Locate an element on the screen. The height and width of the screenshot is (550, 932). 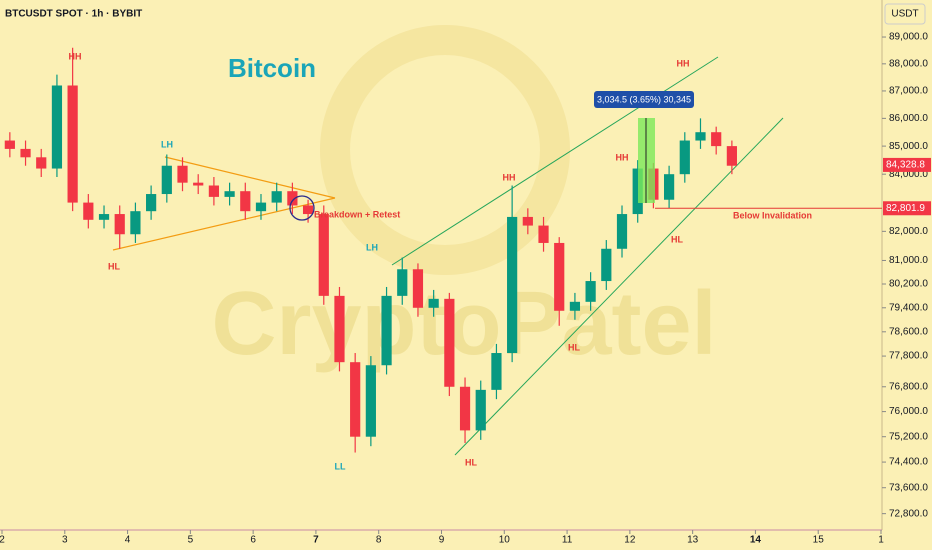
x-tick-label: 14 is located at coordinates (756, 540).